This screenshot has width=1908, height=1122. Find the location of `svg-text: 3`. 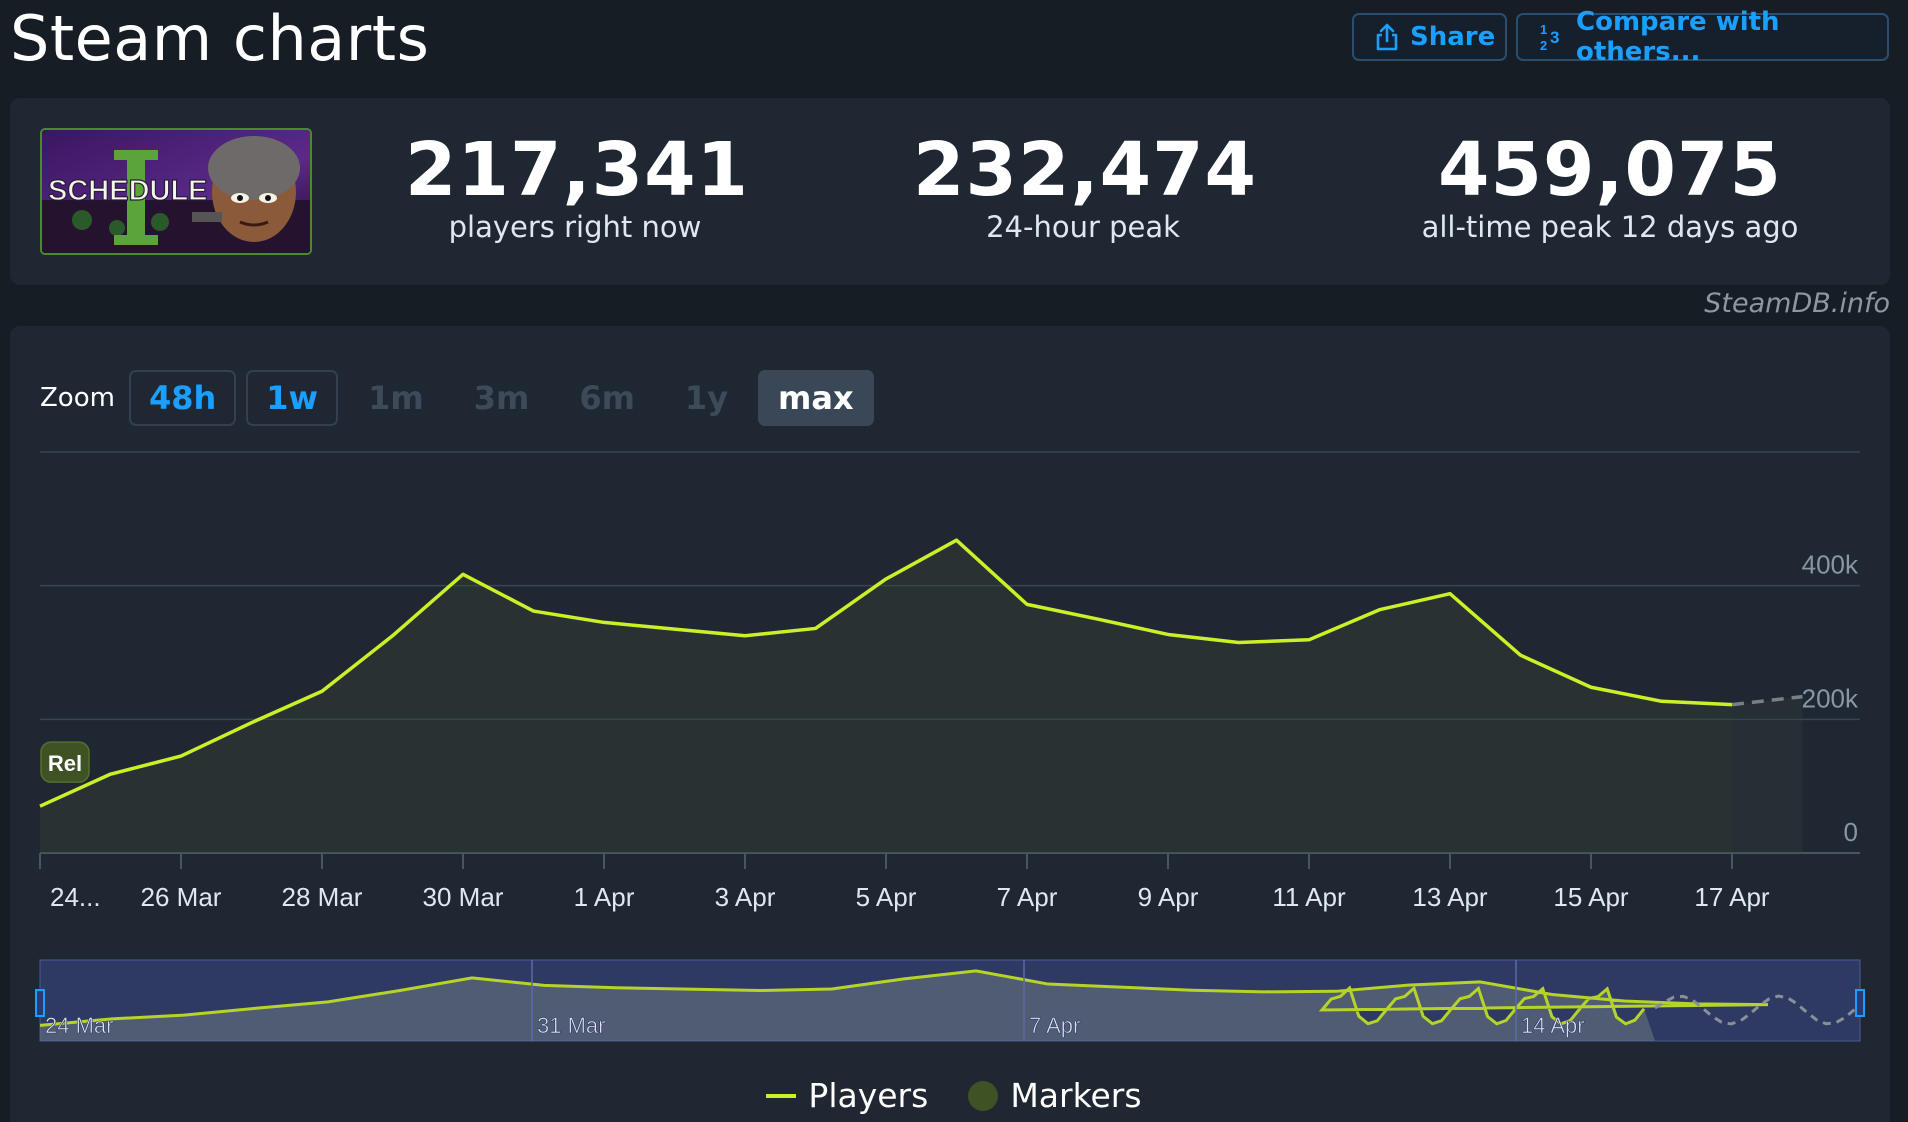

svg-text: 3 is located at coordinates (1554, 37).